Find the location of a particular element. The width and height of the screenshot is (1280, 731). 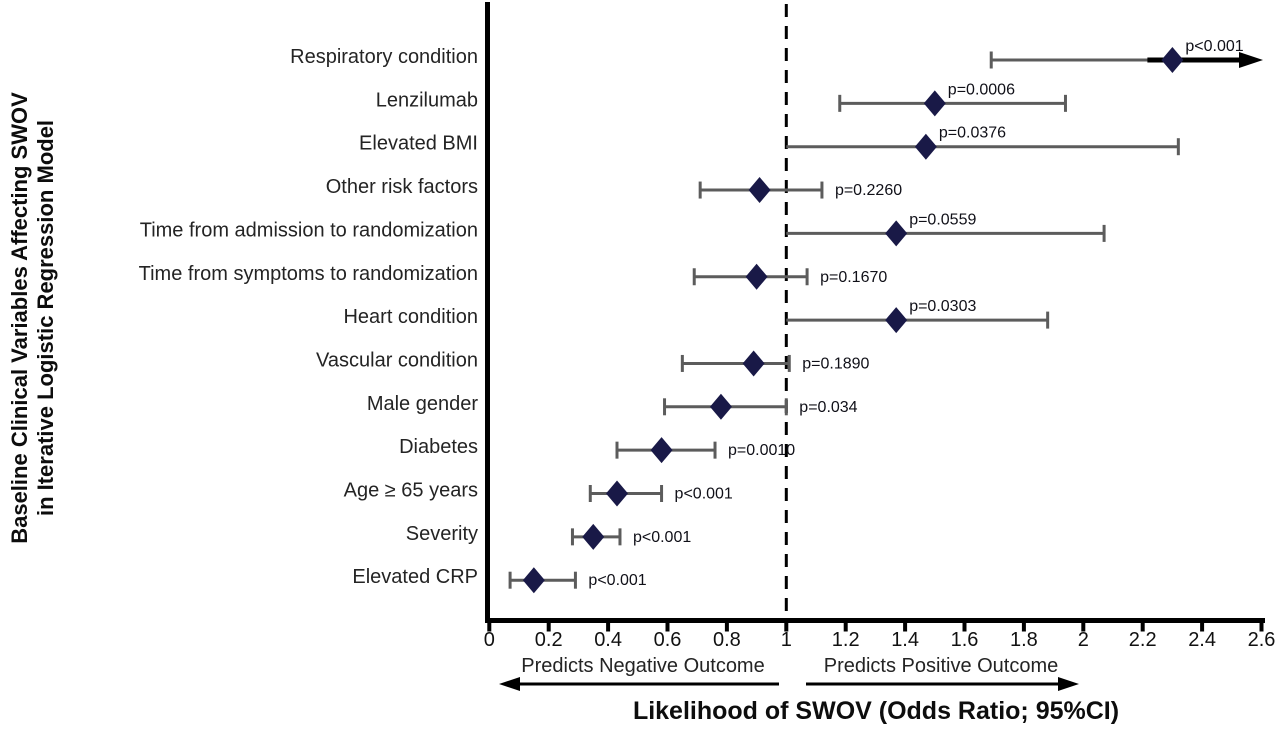

p-value-label: p=0.0010 is located at coordinates (761, 450).